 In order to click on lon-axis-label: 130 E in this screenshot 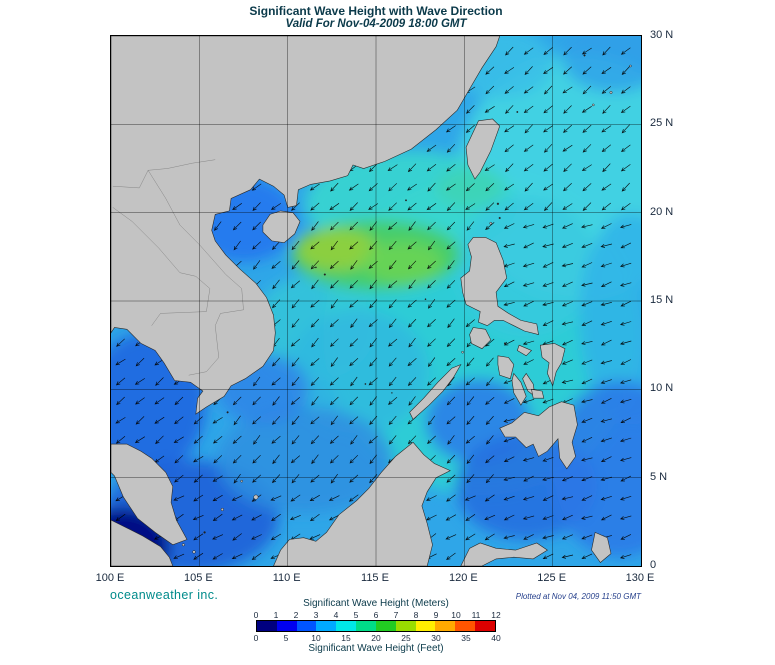, I will do `click(640, 578)`.